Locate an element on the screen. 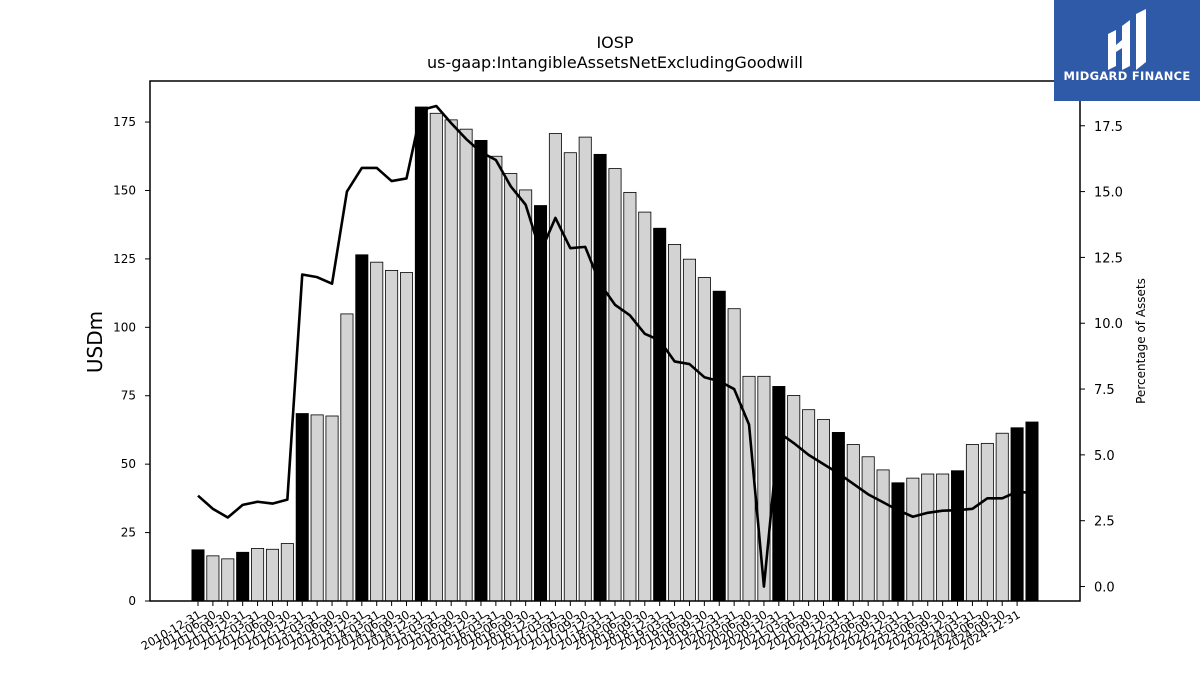 The image size is (1200, 675). y-axis-label-right: Percentage of Assets is located at coordinates (1141, 341).